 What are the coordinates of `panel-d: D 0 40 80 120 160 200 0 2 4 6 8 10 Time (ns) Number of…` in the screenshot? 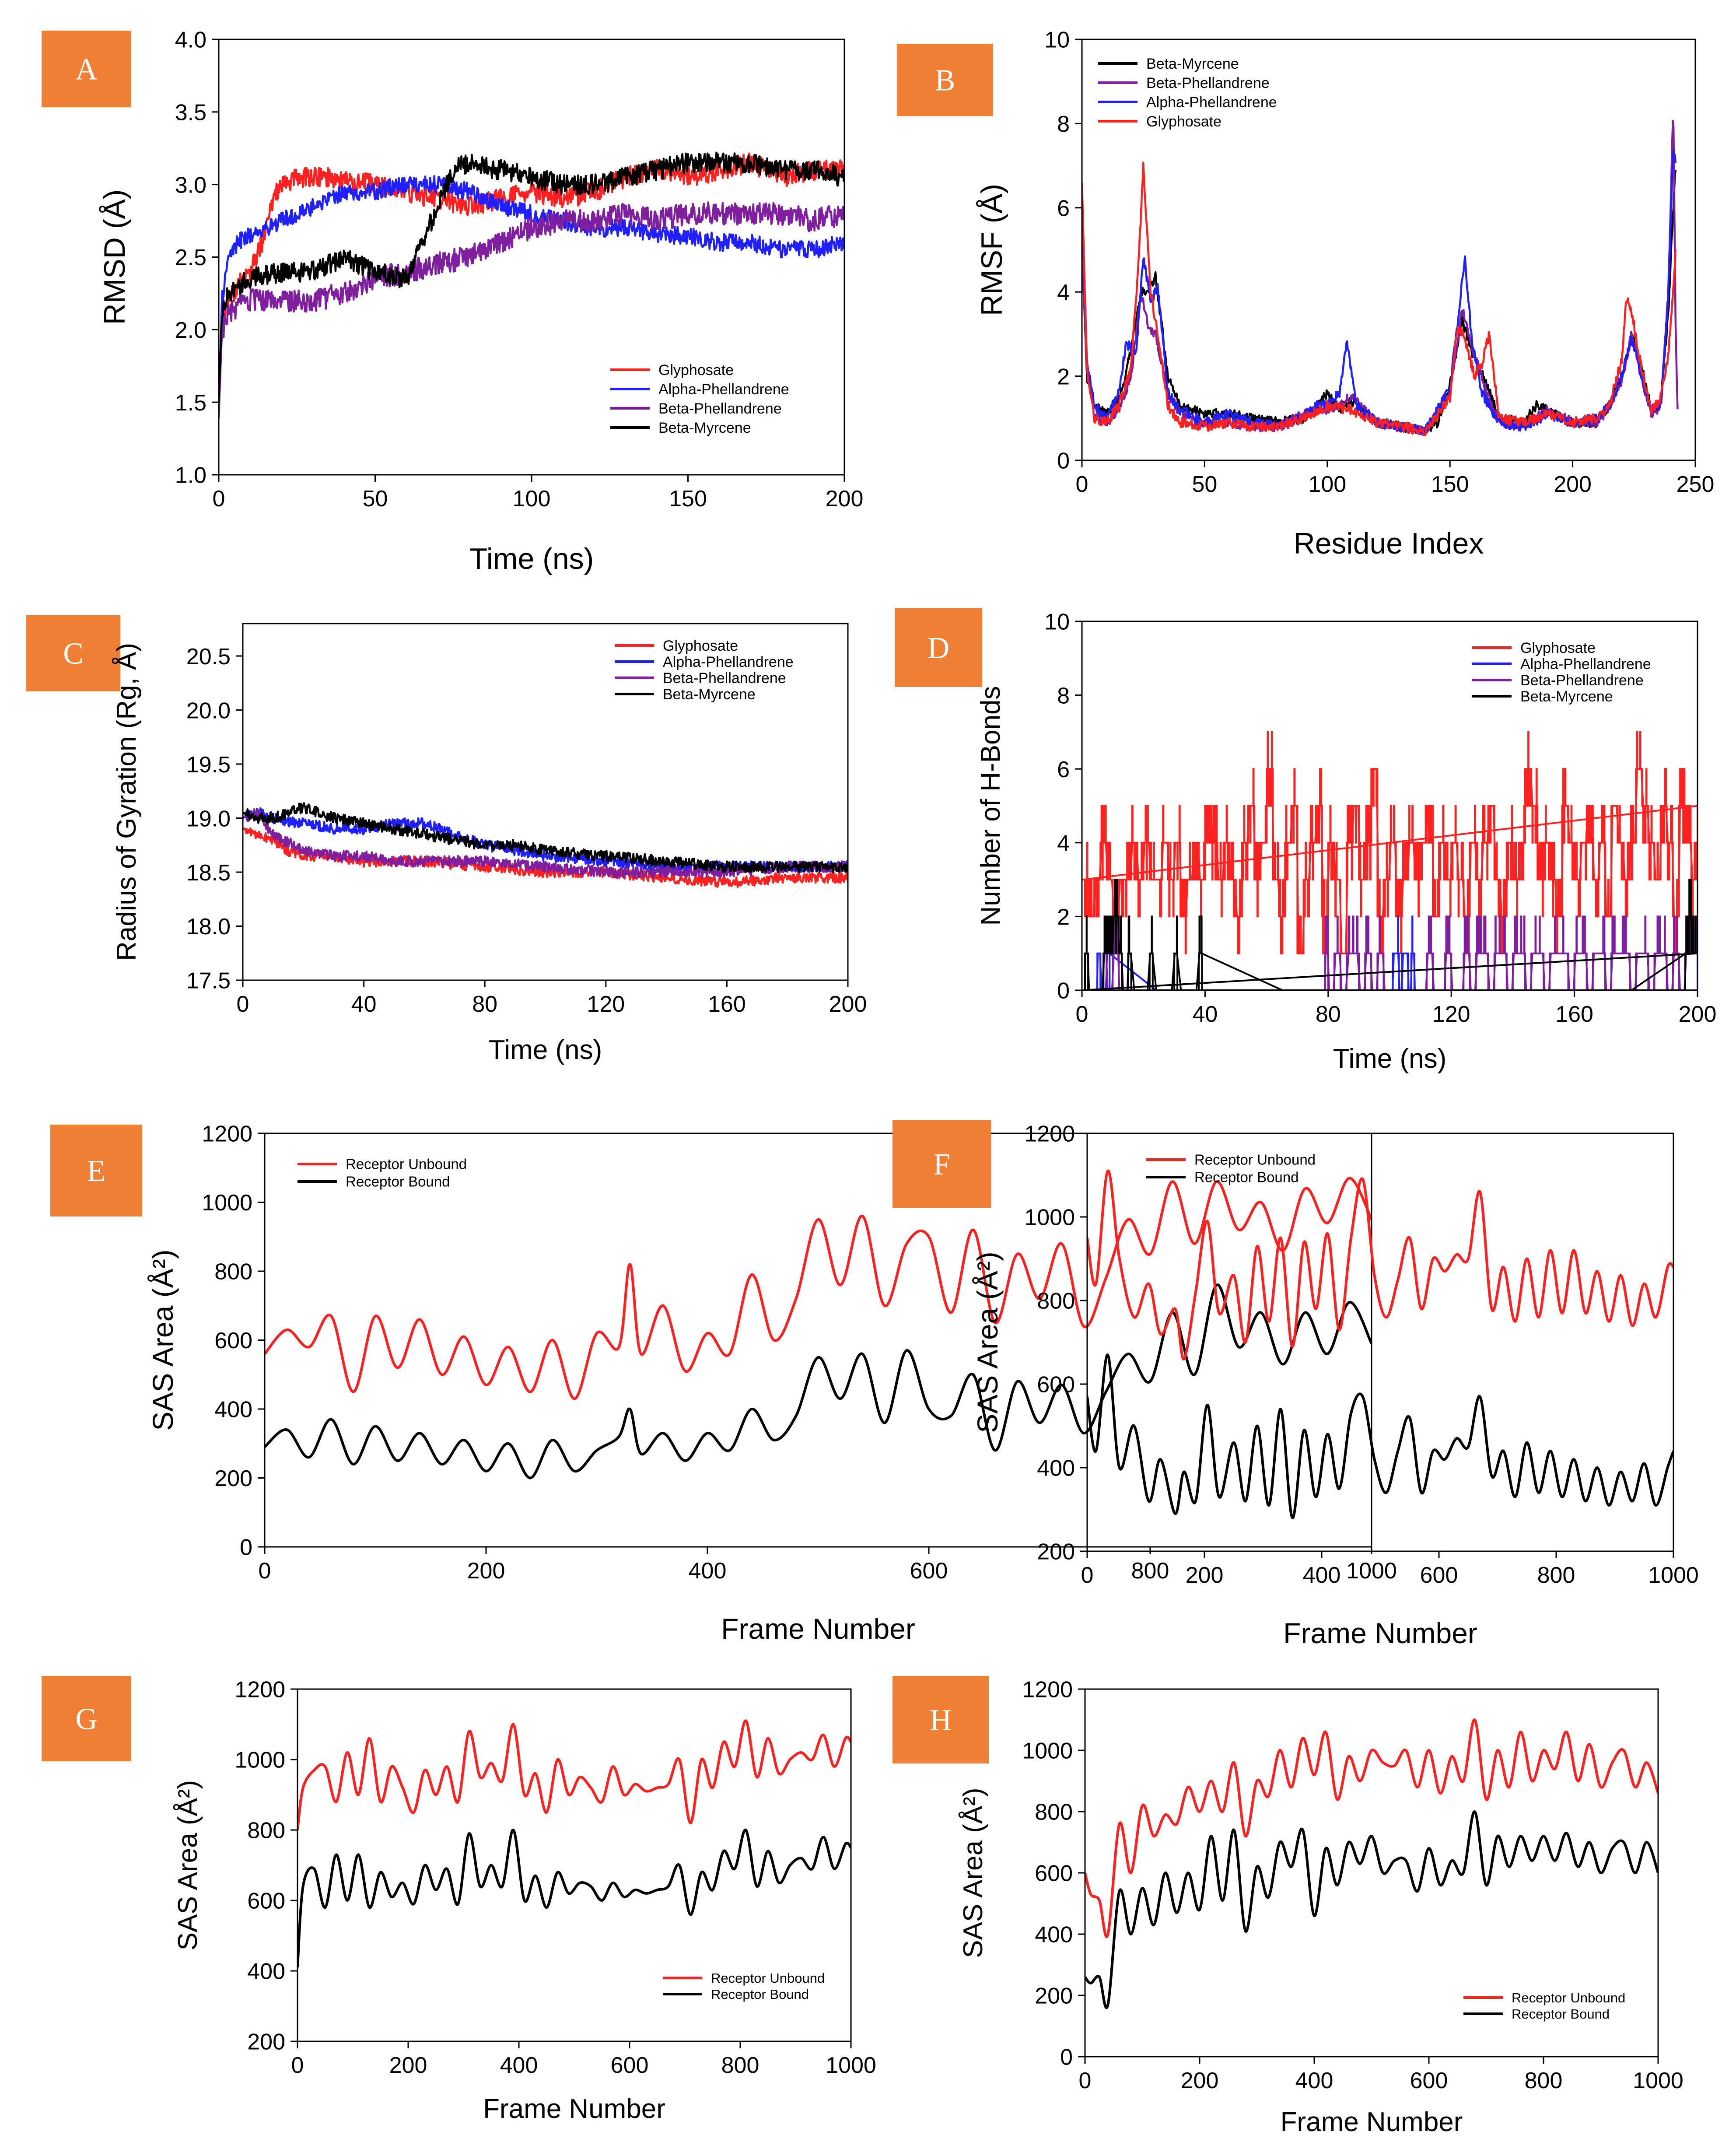 It's located at (1305, 841).